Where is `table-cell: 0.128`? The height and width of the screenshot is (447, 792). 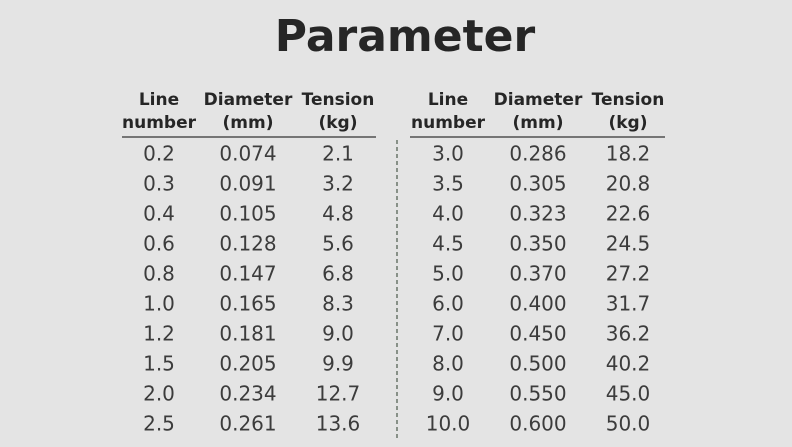
table-cell: 0.128 is located at coordinates (247, 244).